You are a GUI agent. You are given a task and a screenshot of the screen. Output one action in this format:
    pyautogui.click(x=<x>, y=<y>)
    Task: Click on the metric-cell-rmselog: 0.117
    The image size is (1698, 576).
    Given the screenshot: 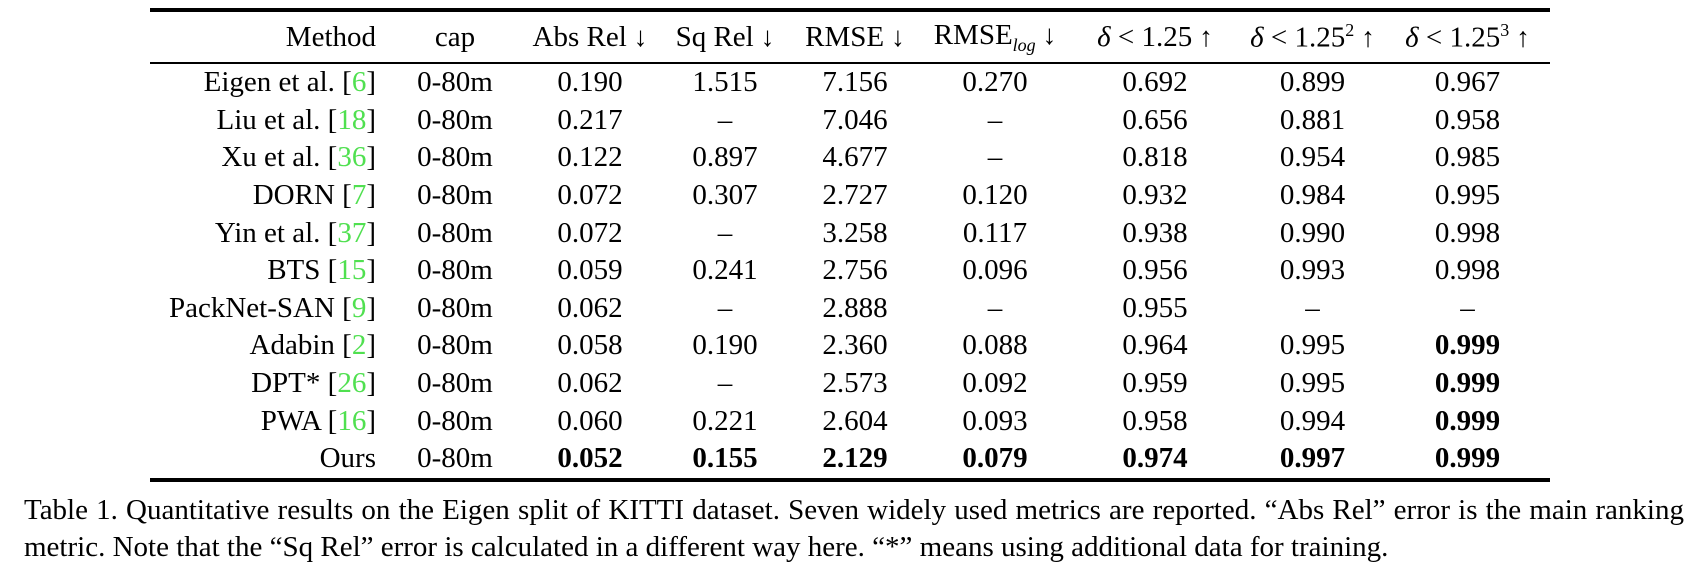 What is the action you would take?
    pyautogui.click(x=995, y=232)
    